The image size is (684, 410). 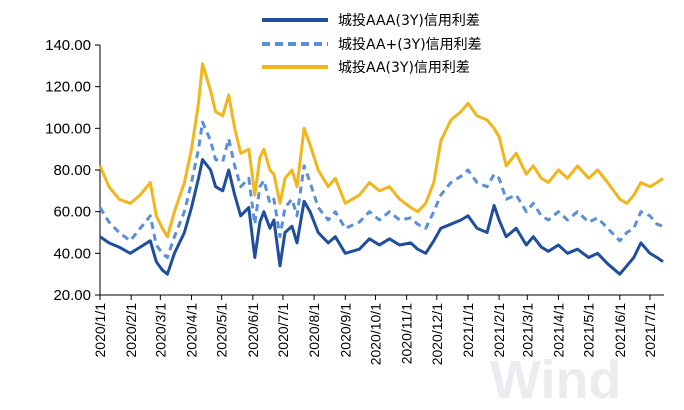 I want to click on x-tick-label: 2020/8/1, so click(x=314, y=330).